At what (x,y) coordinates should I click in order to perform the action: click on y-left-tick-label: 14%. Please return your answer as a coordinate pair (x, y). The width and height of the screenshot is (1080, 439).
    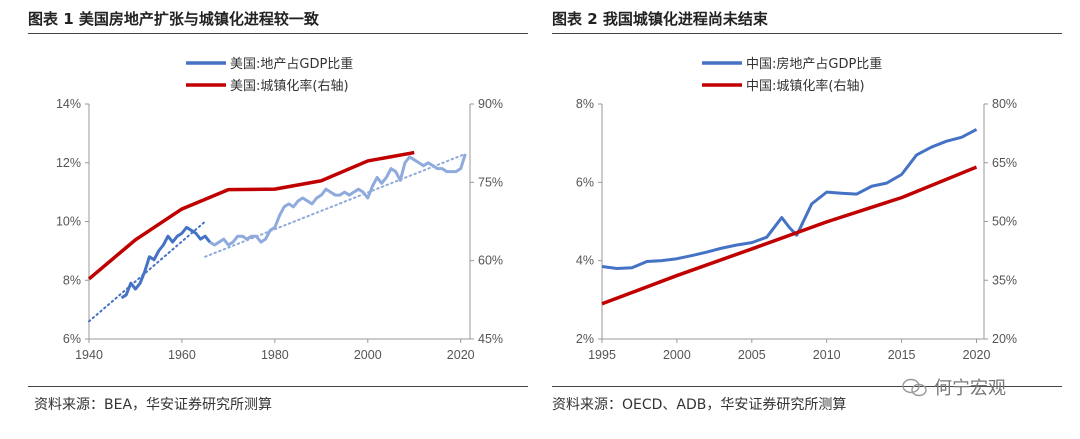
    Looking at the image, I should click on (68, 104).